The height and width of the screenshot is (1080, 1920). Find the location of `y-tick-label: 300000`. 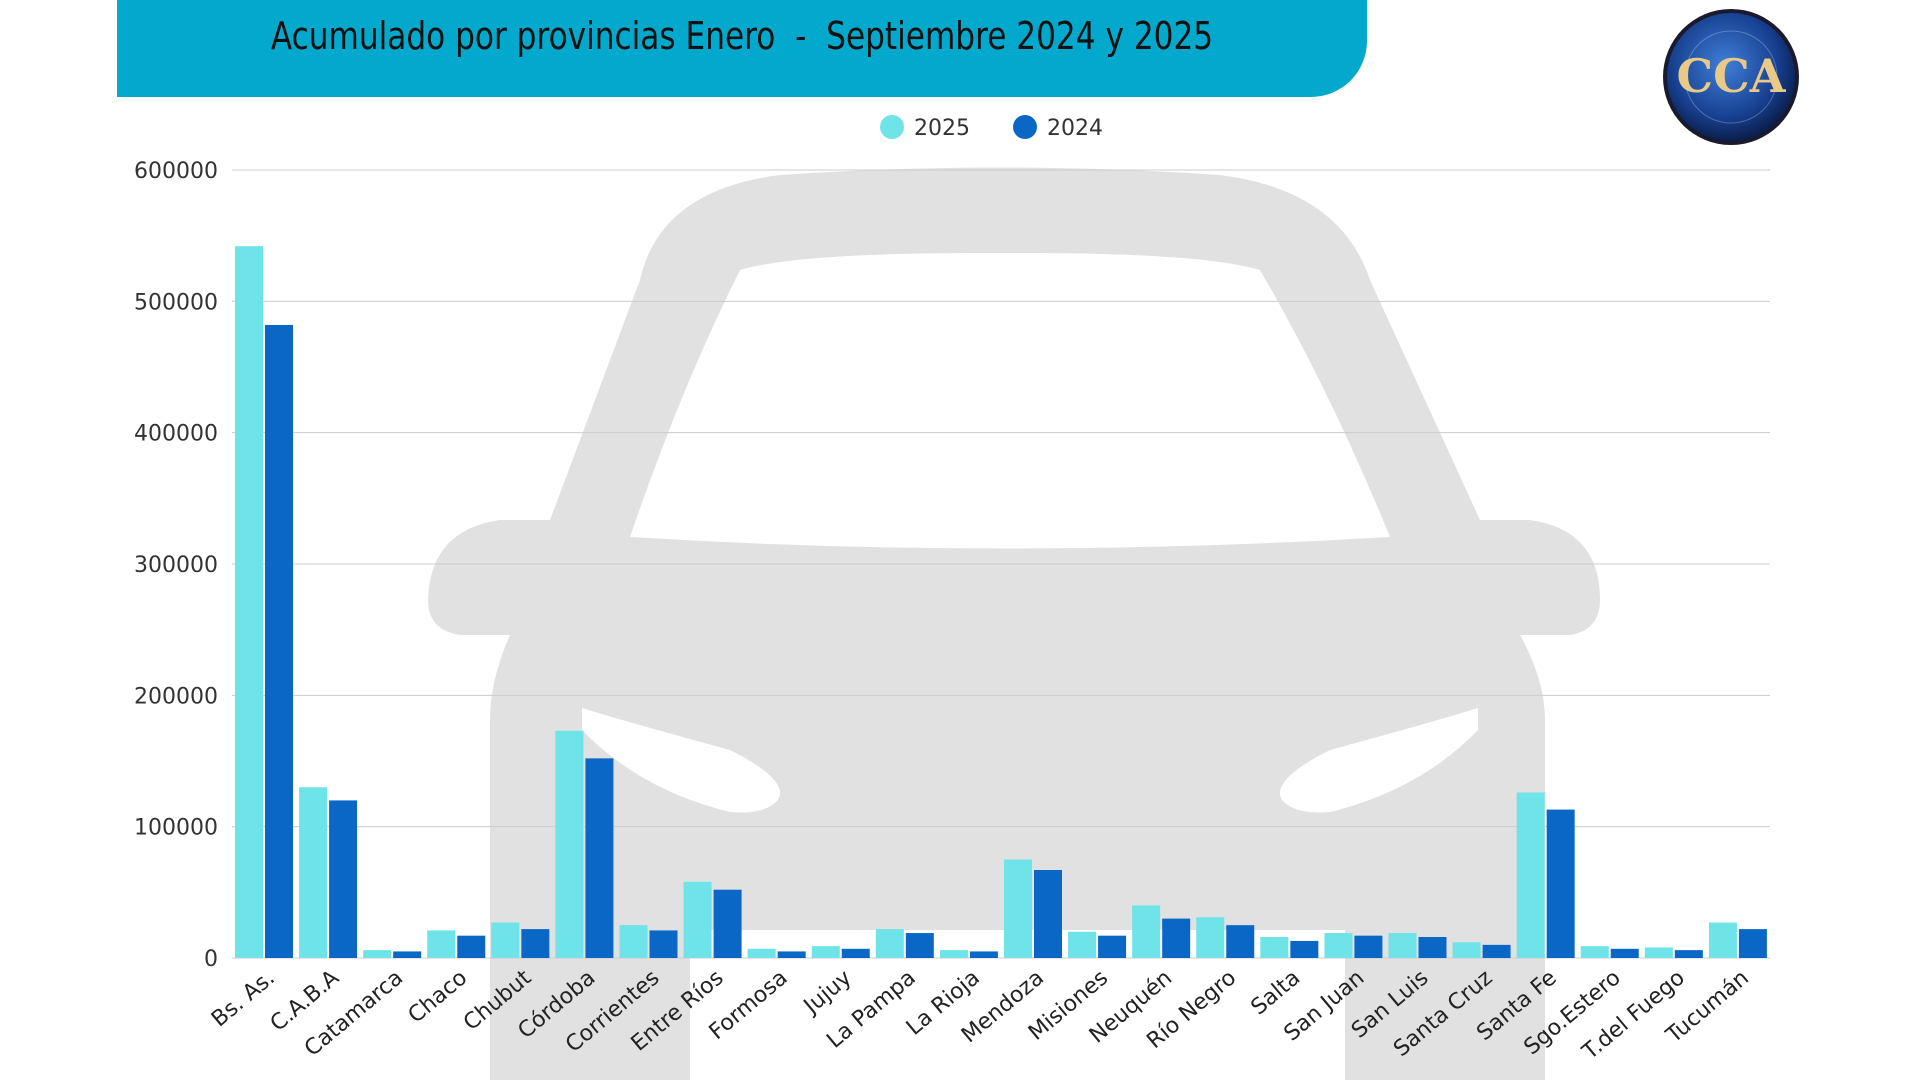

y-tick-label: 300000 is located at coordinates (176, 565).